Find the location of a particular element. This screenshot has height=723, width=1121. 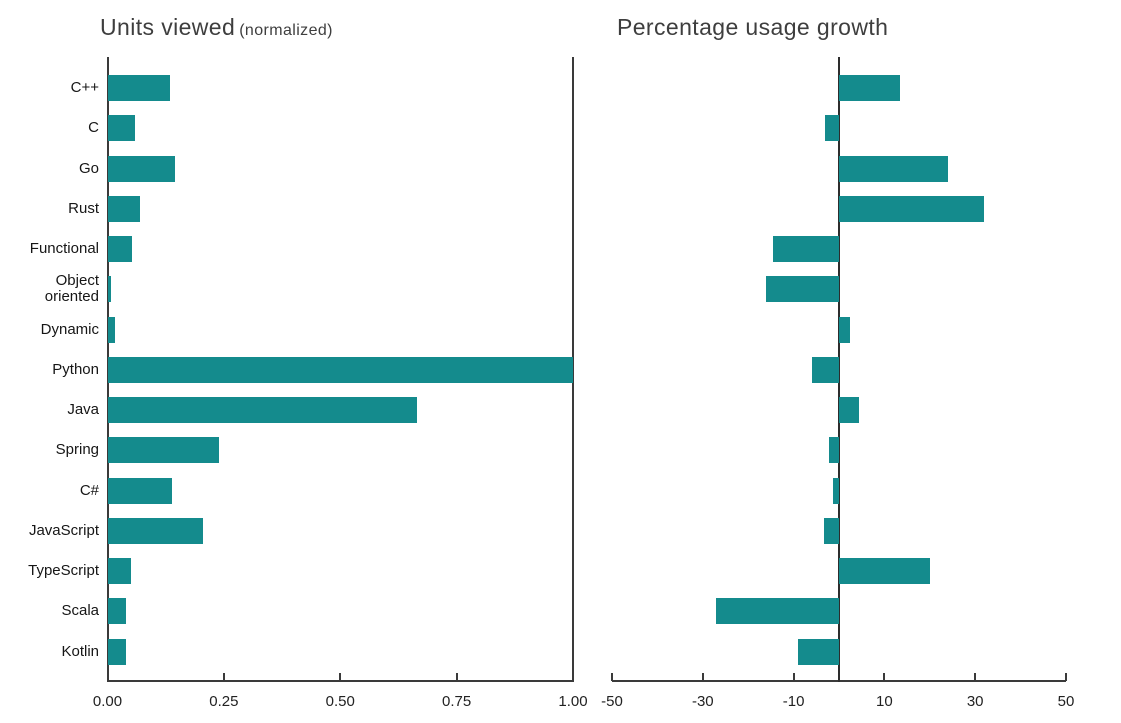

x-tick-label: 1.00 is located at coordinates (573, 701).